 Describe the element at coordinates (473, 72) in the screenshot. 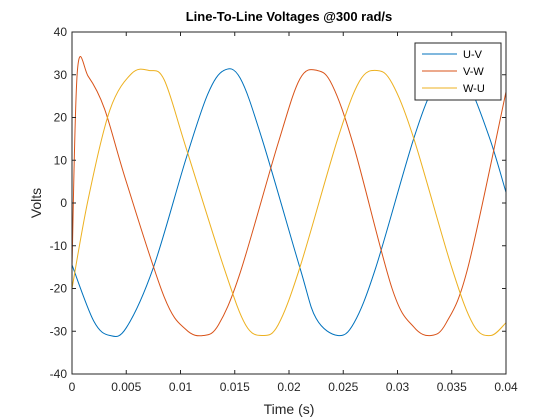

I see `legend-label-v-w: V-W` at that location.